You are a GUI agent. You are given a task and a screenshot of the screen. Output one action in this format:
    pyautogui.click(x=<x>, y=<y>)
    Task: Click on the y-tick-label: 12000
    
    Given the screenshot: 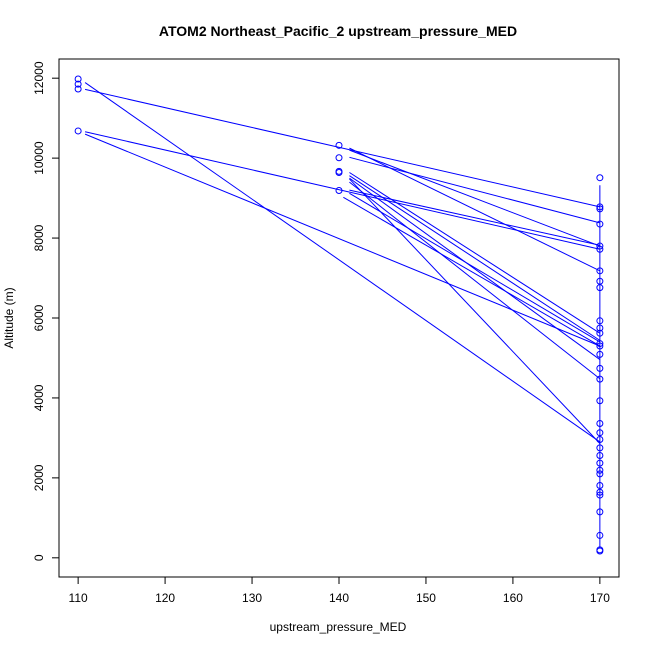 What is the action you would take?
    pyautogui.click(x=39, y=78)
    